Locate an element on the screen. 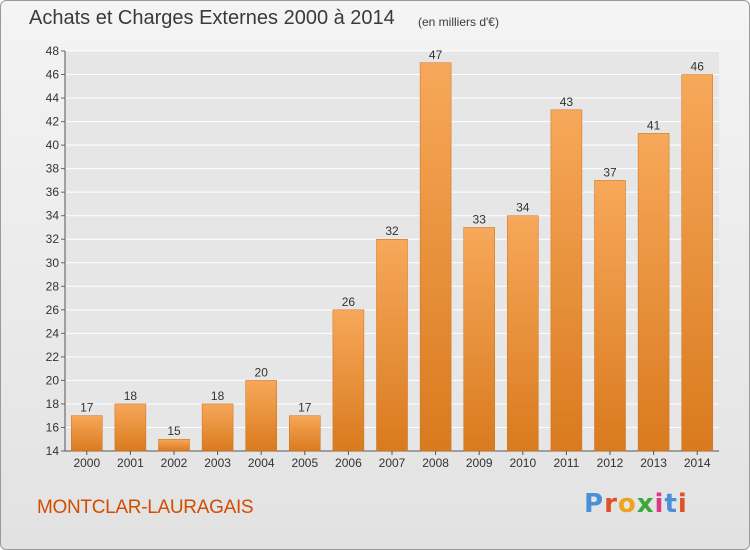 The width and height of the screenshot is (750, 550). bar-value-label: 41 is located at coordinates (654, 125).